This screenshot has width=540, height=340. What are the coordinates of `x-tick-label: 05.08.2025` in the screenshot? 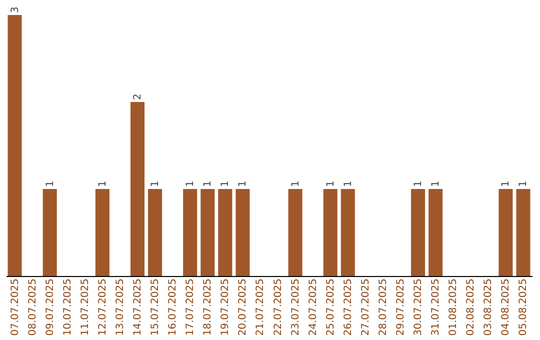 It's located at (524, 307).